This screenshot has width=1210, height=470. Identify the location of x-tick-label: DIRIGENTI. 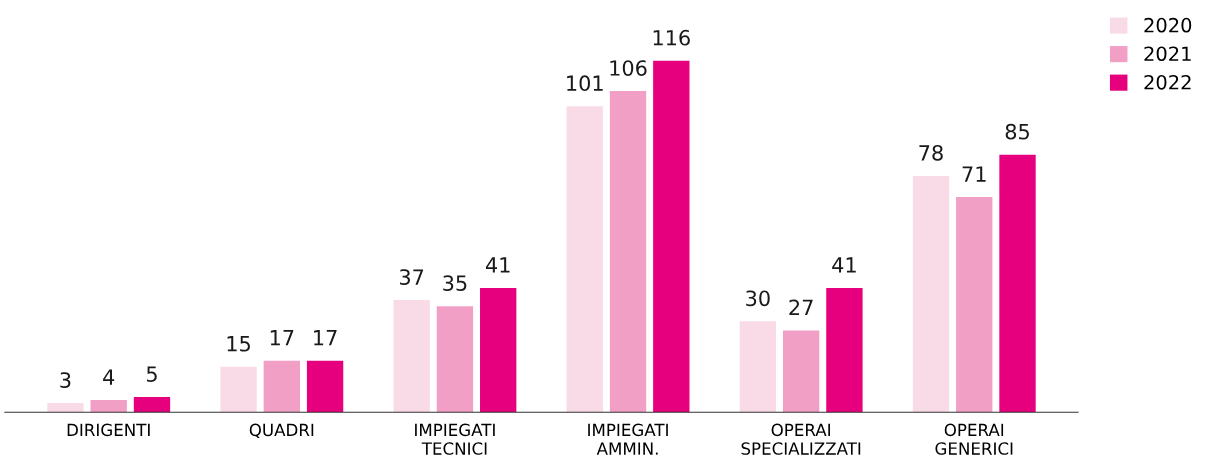
(108, 430).